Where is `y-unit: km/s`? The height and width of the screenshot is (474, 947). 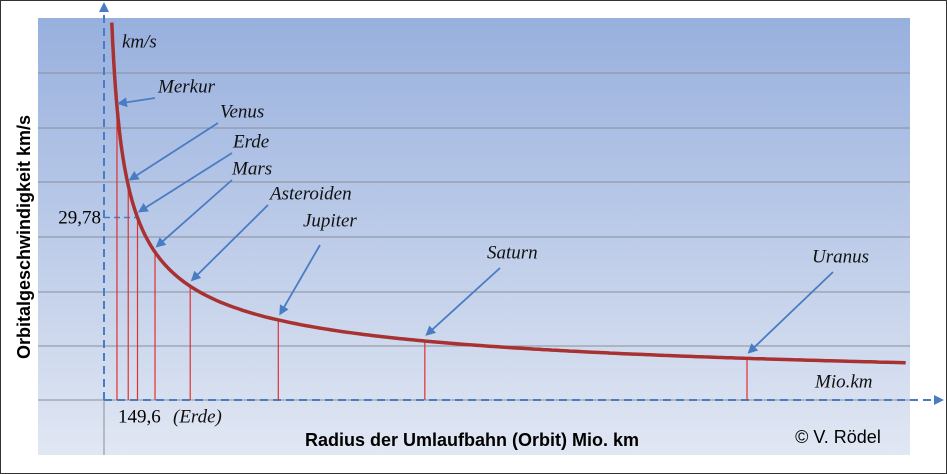
y-unit: km/s is located at coordinates (139, 41).